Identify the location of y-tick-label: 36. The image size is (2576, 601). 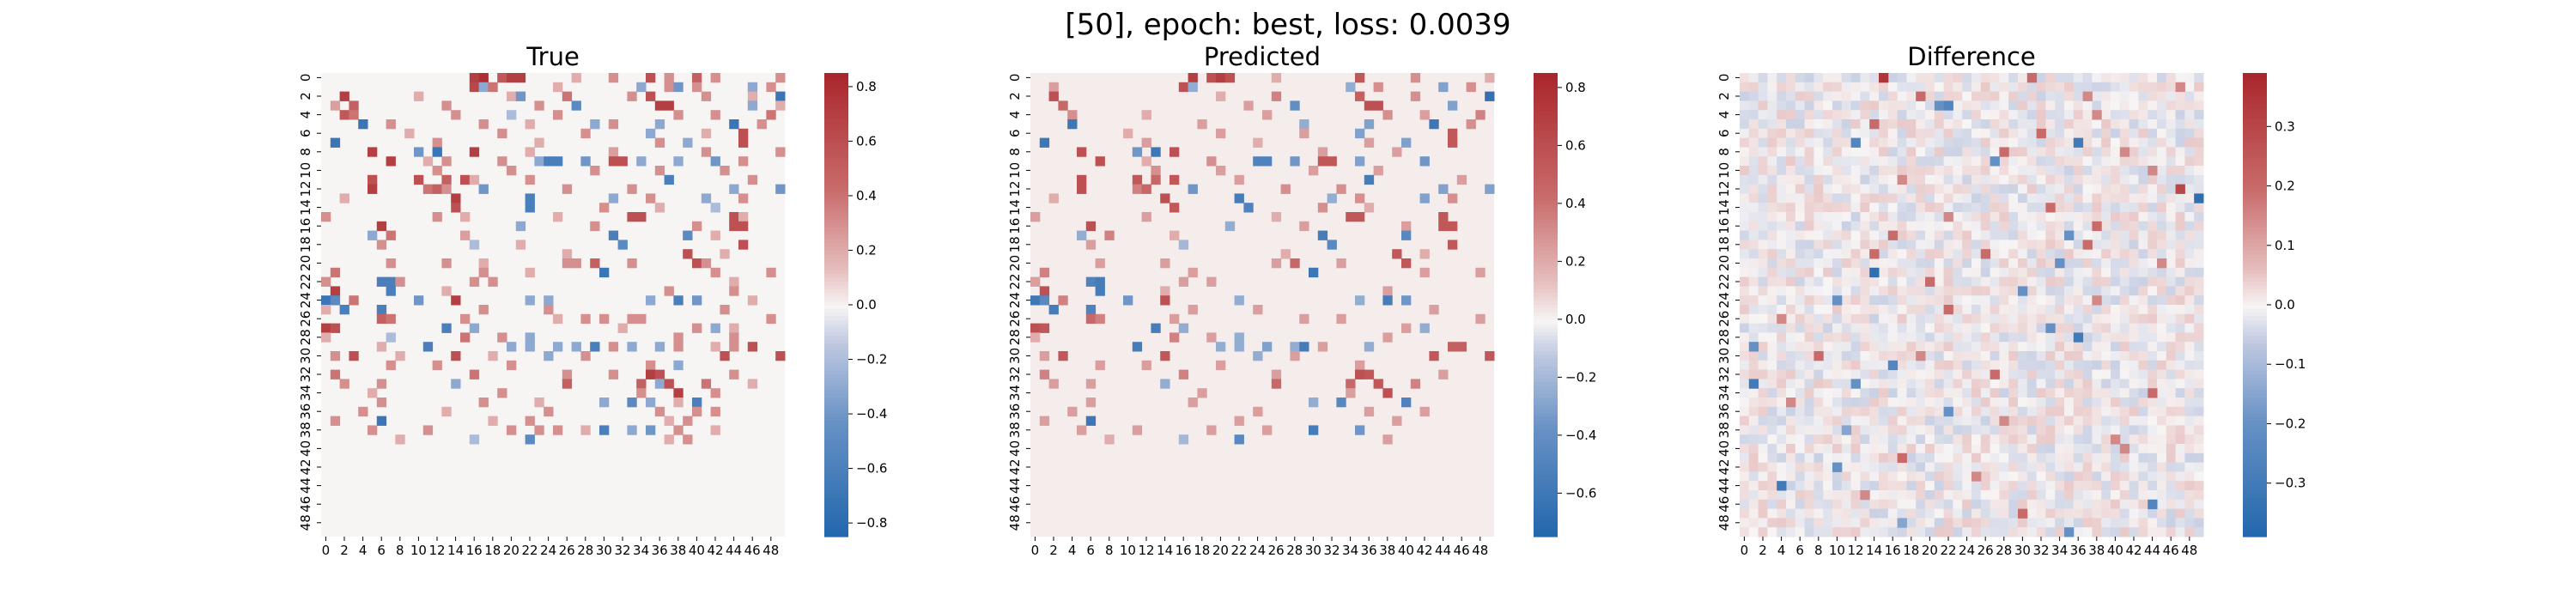
(1724, 412).